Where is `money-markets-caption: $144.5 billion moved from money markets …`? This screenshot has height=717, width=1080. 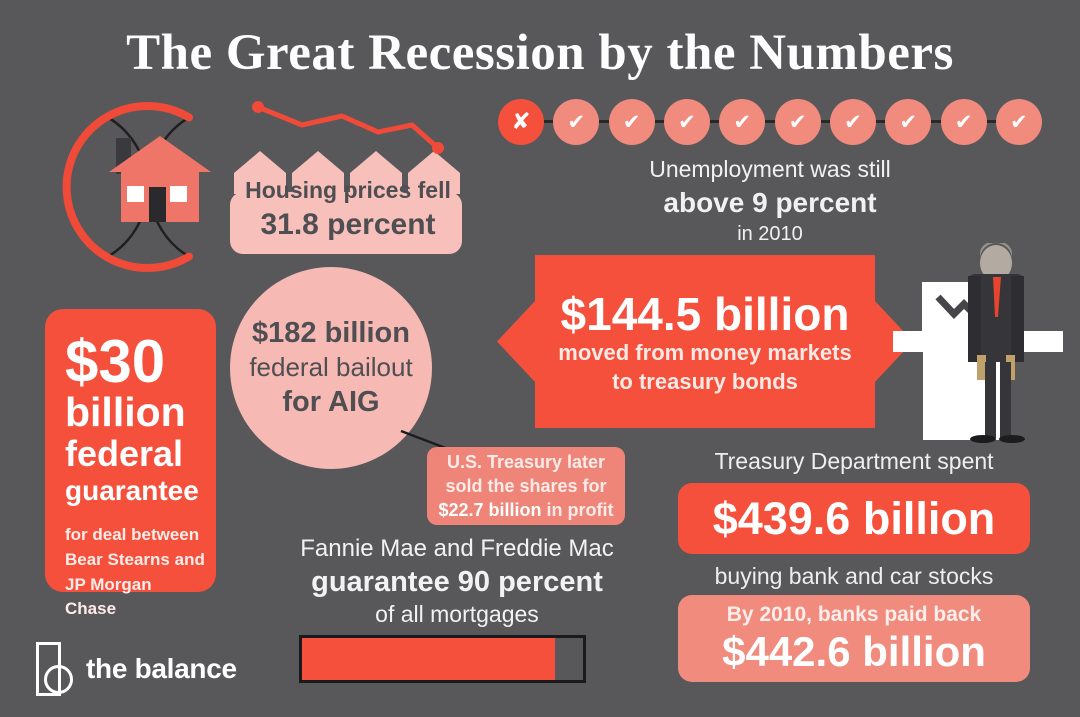
money-markets-caption: $144.5 billion moved from money markets … is located at coordinates (705, 341).